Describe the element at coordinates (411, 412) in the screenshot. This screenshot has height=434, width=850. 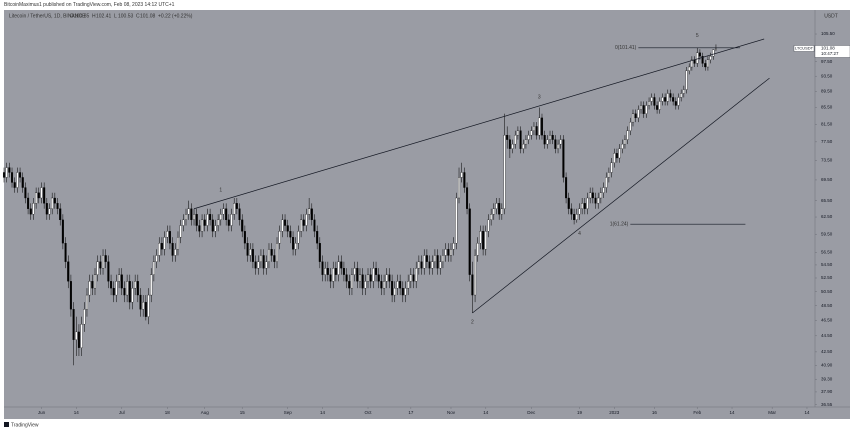
I see `x-tick-label: 17` at that location.